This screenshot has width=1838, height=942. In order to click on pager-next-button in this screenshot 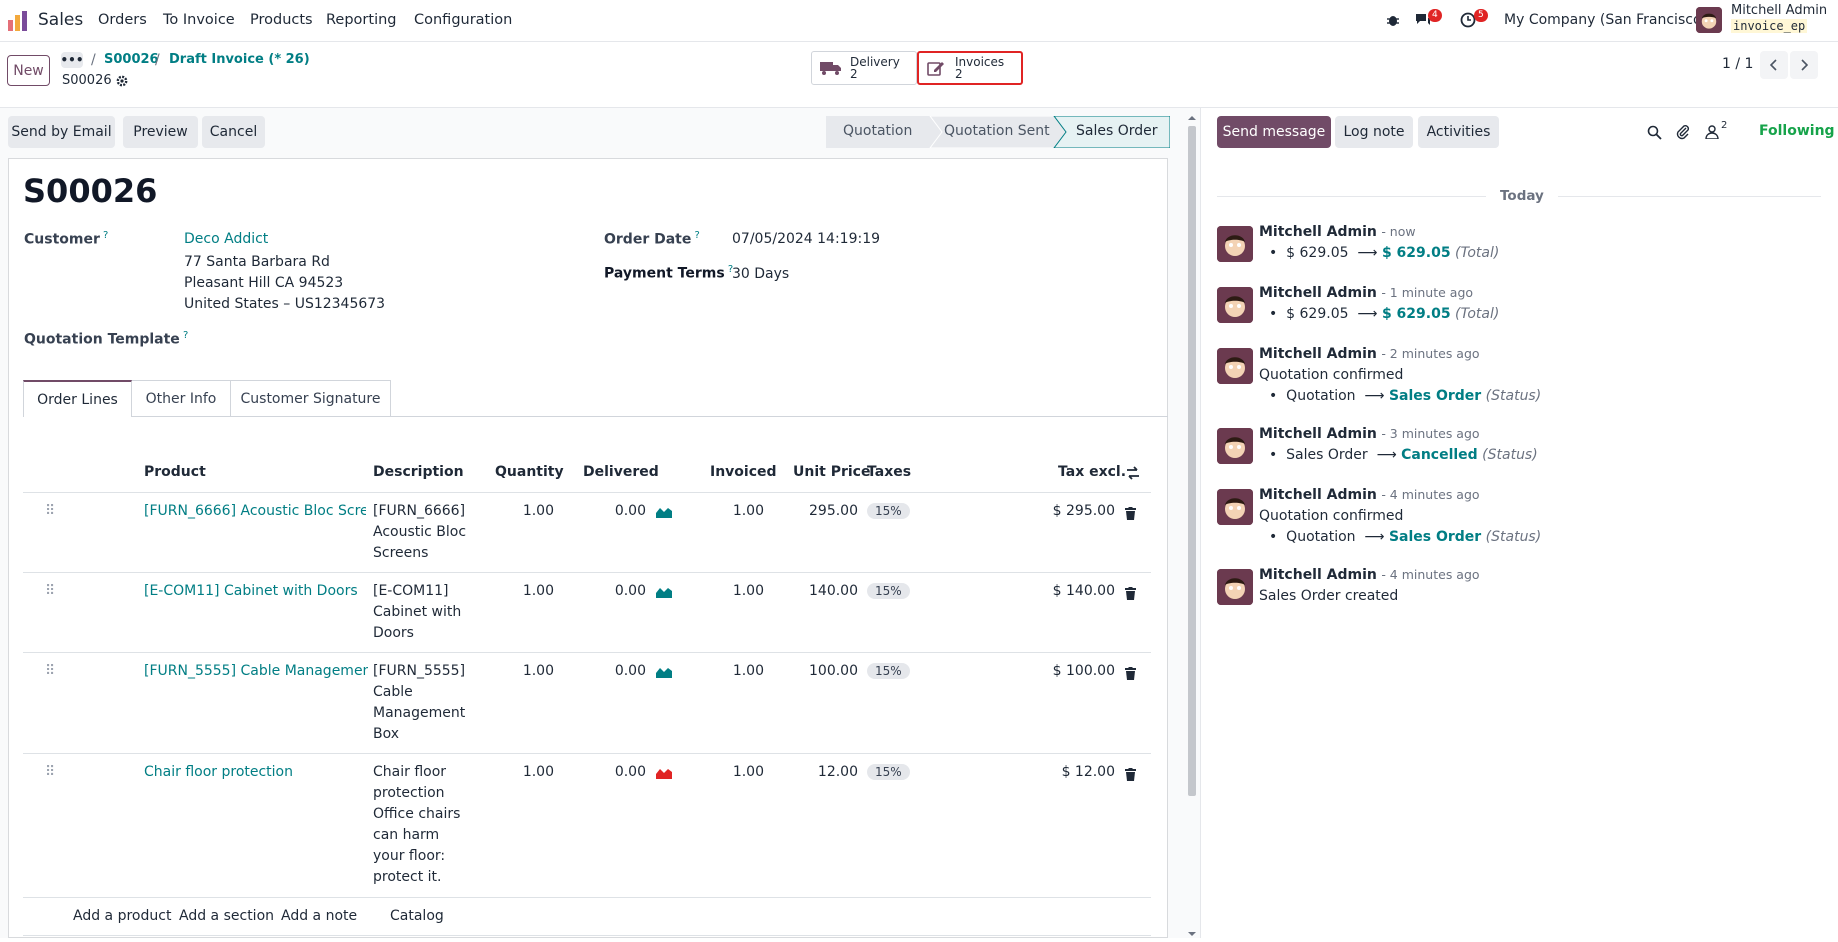, I will do `click(1804, 65)`.